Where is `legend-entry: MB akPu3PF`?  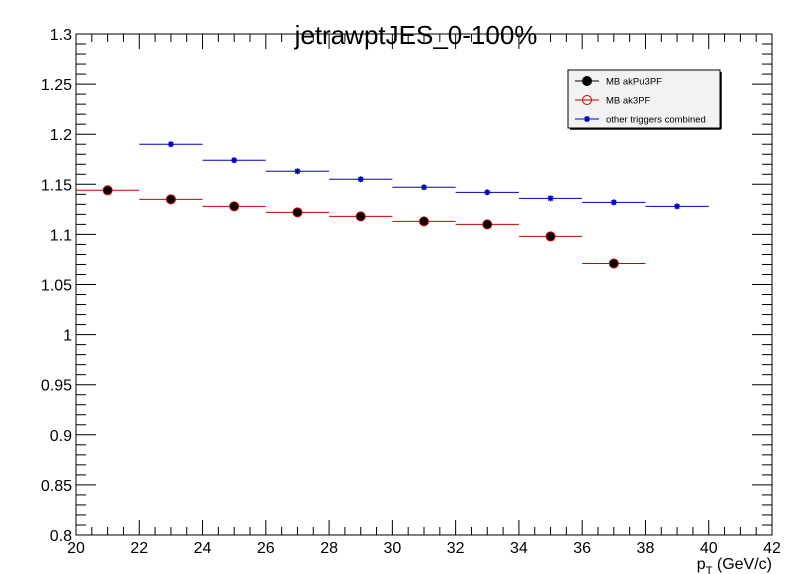
legend-entry: MB akPu3PF is located at coordinates (618, 82).